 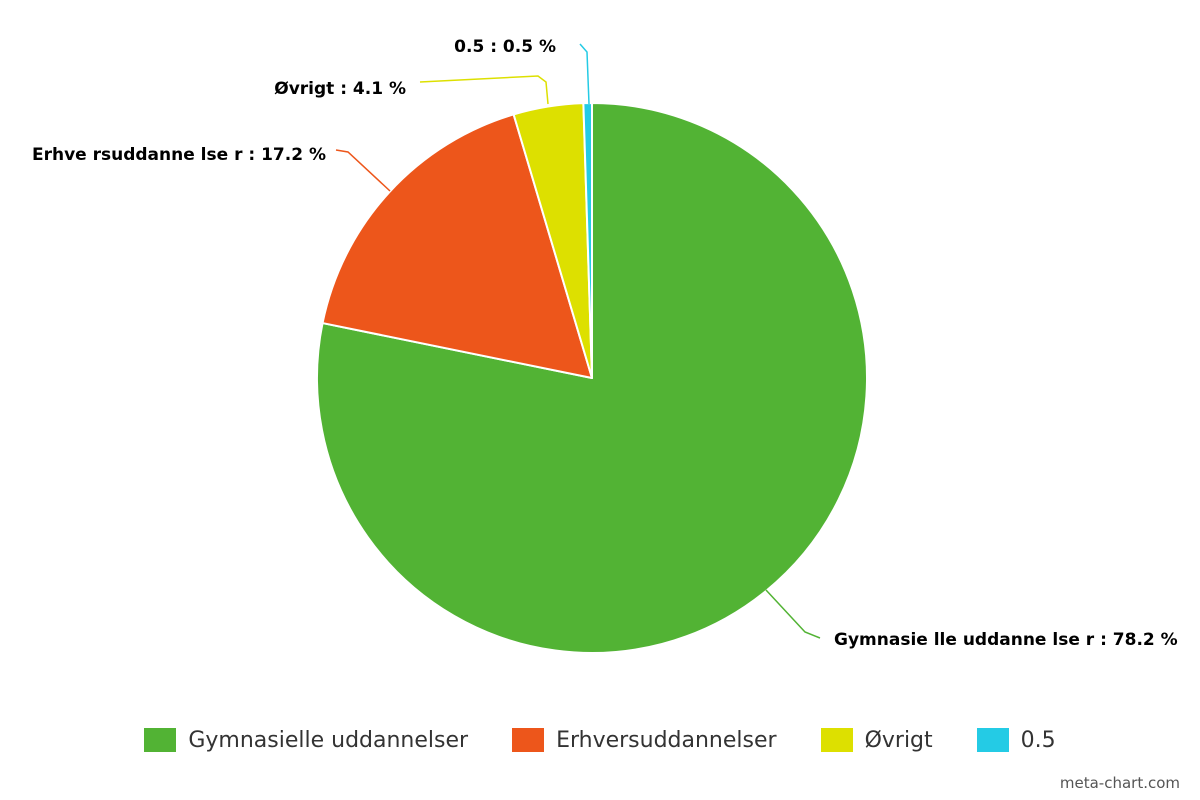 What do you see at coordinates (1006, 640) in the screenshot?
I see `label-gymnasielle: Gymnasie lle uddanne lse r : 78.2 %` at bounding box center [1006, 640].